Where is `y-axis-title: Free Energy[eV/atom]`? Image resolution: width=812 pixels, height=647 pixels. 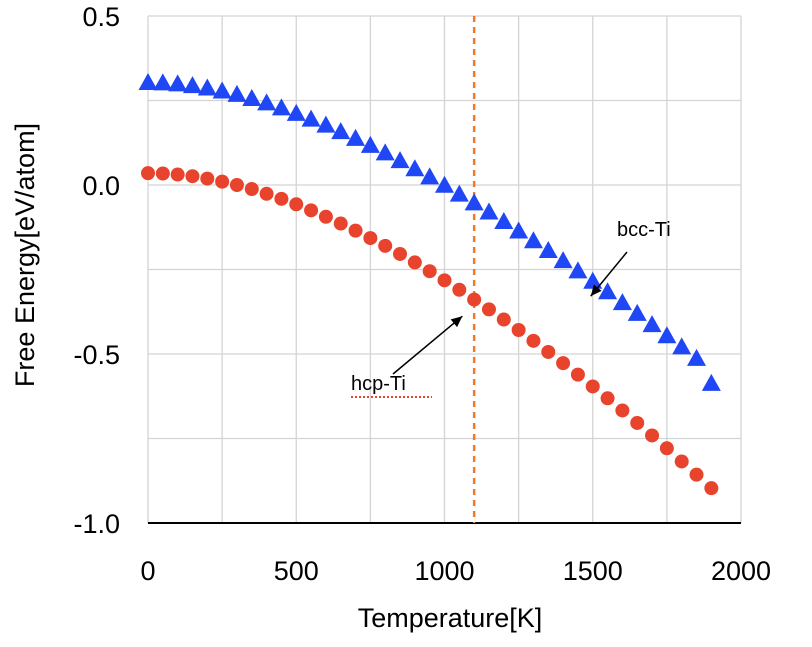
y-axis-title: Free Energy[eV/atom] is located at coordinates (25, 255).